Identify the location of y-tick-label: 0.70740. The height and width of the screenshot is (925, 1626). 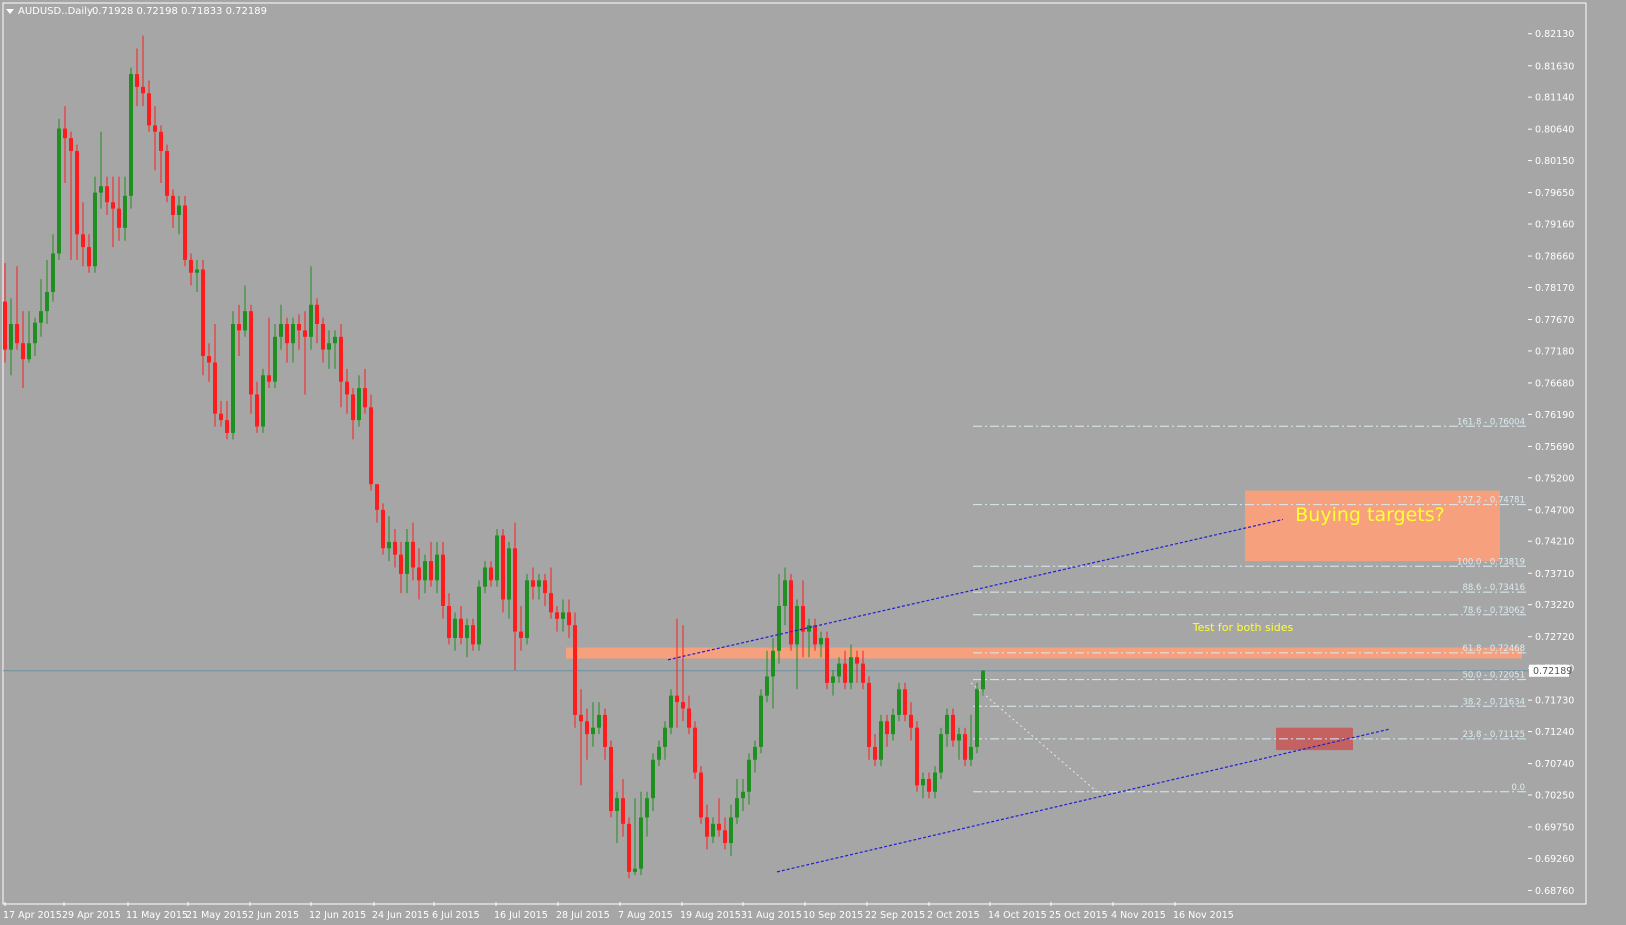
(1554, 764).